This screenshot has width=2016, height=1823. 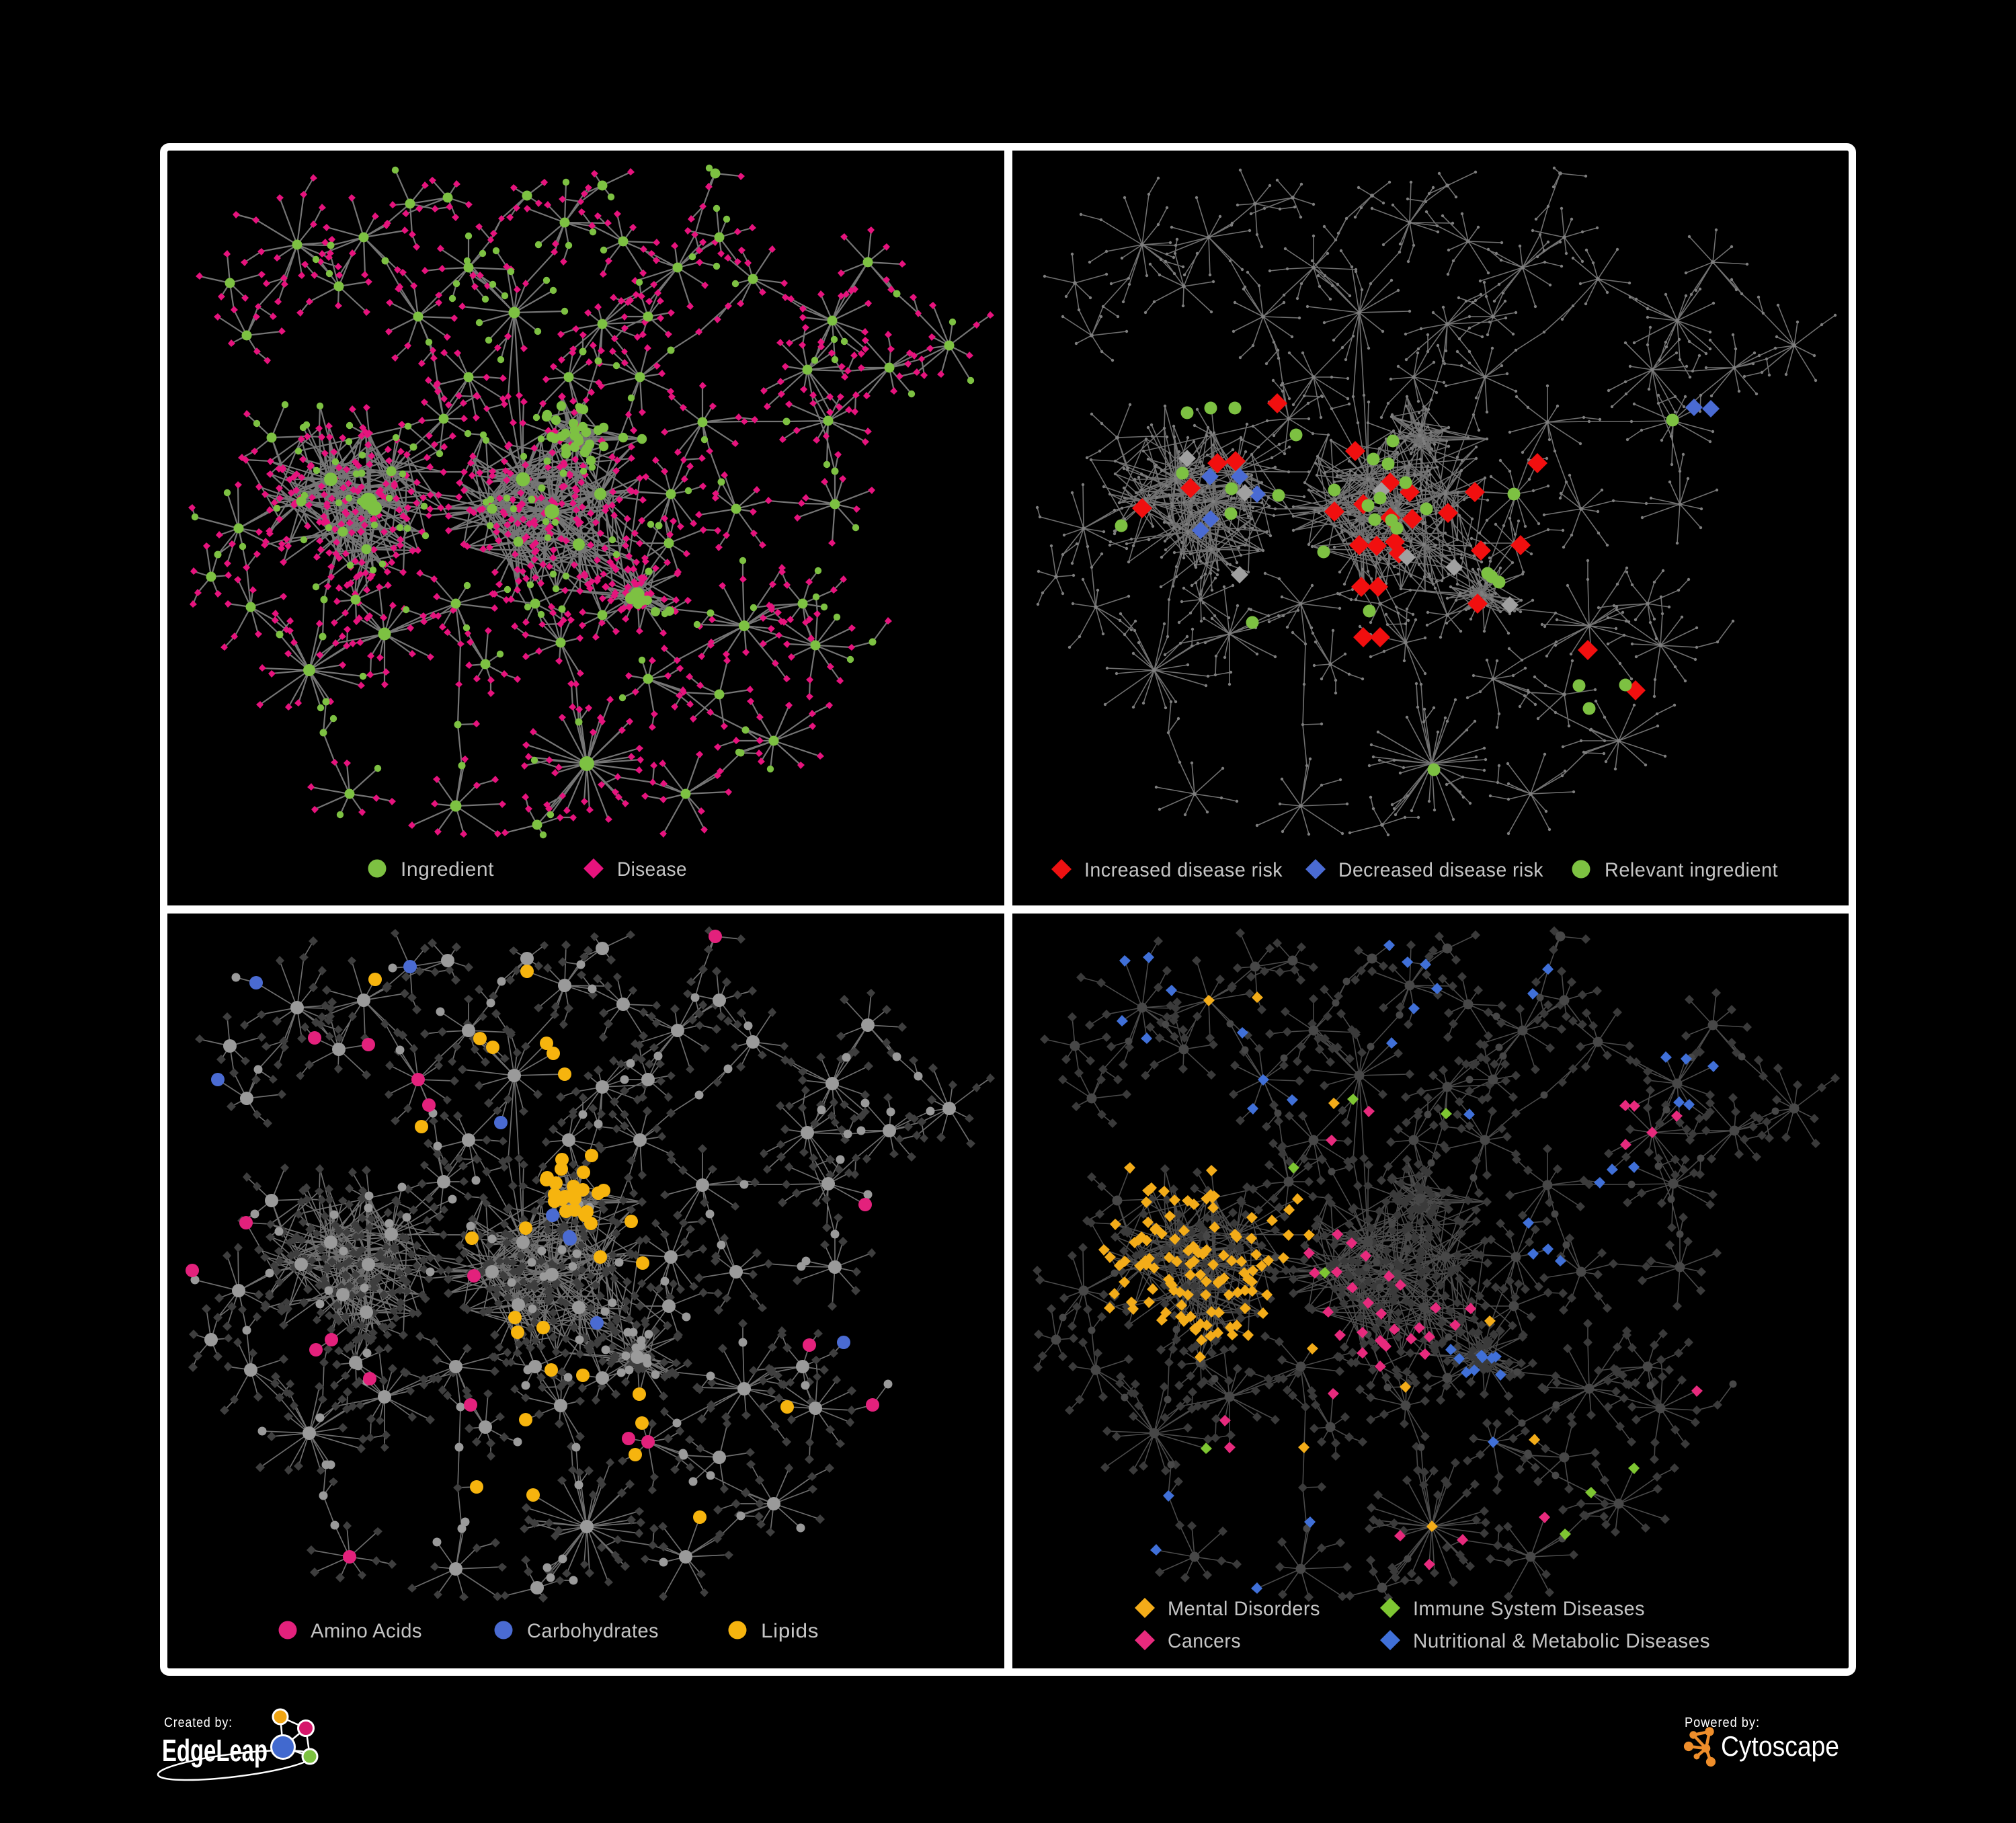 What do you see at coordinates (1780, 1746) in the screenshot?
I see `svg-text: Cytoscape` at bounding box center [1780, 1746].